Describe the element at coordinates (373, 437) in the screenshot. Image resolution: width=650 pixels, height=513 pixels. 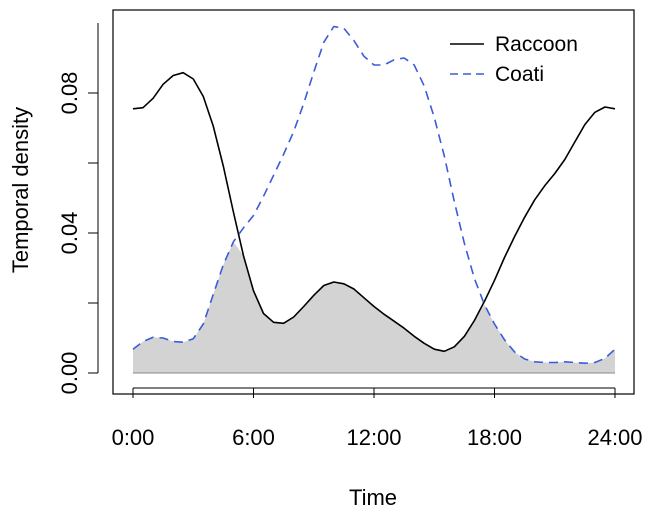
I see `x-tick-label: 12:00` at that location.